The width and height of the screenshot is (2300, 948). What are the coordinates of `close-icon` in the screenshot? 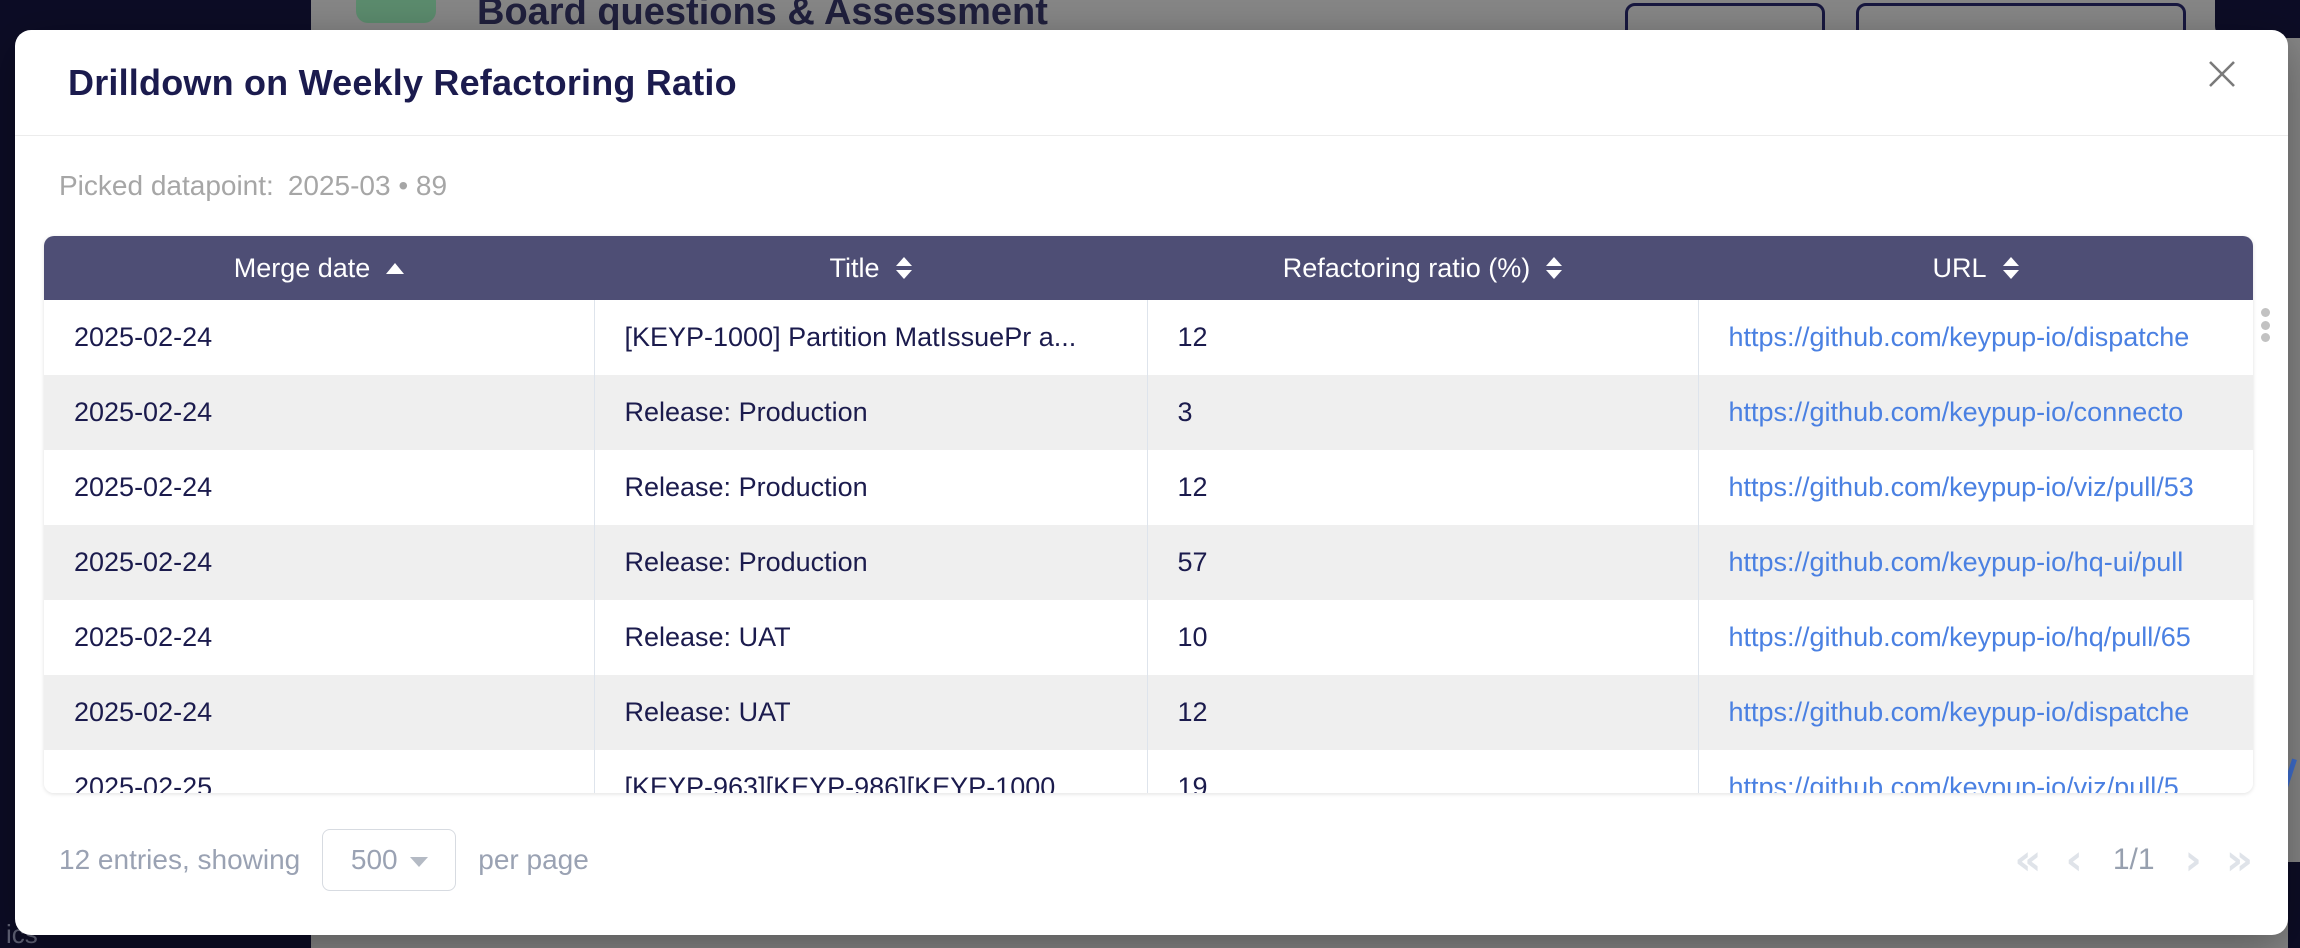 It's located at (2222, 74).